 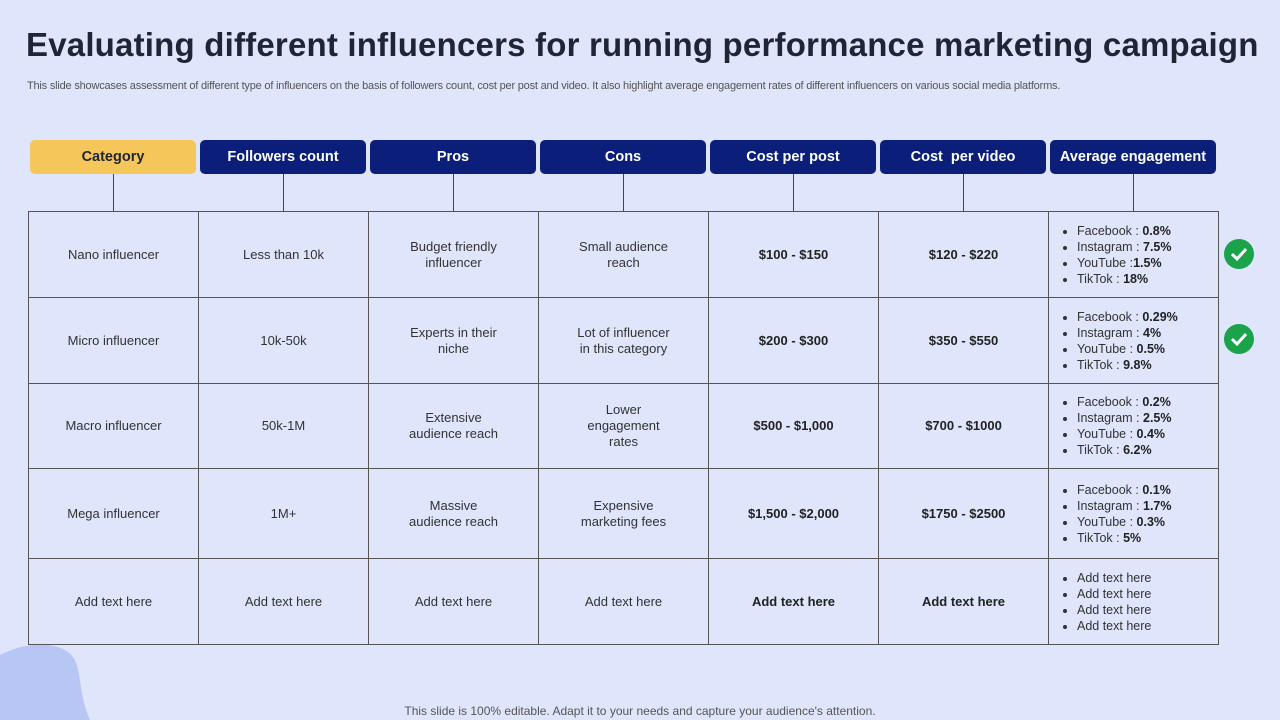 What do you see at coordinates (963, 157) in the screenshot?
I see `column-header: Cost per video` at bounding box center [963, 157].